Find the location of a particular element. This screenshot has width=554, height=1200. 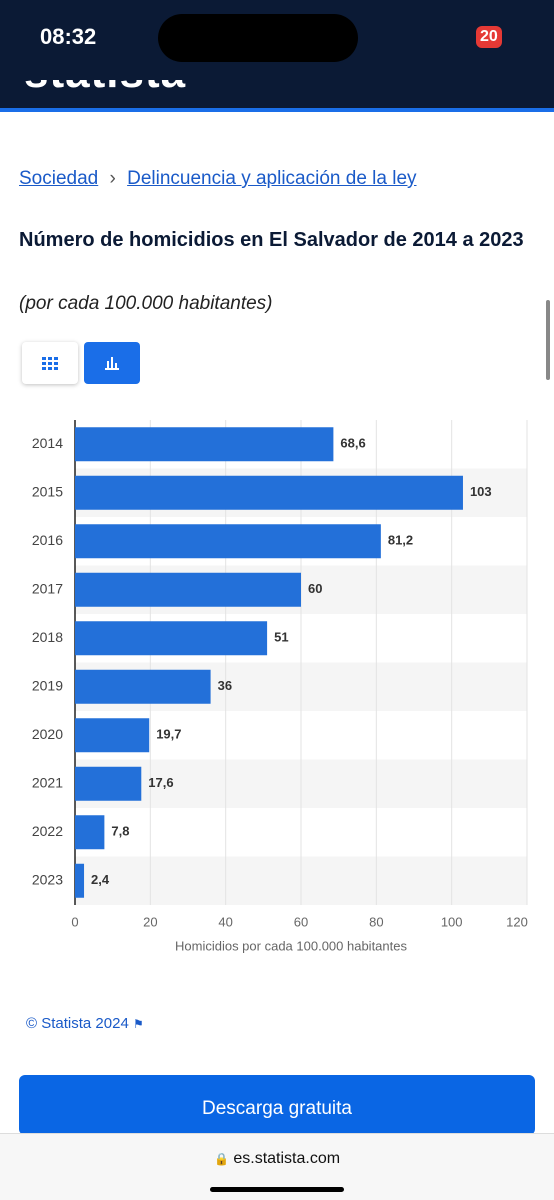

value-label: 36 is located at coordinates (225, 685).